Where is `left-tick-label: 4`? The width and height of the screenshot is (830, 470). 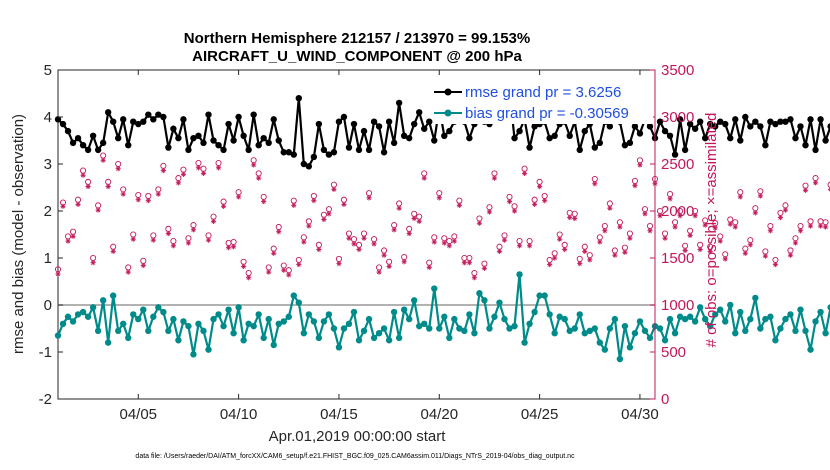 left-tick-label: 4 is located at coordinates (48, 117).